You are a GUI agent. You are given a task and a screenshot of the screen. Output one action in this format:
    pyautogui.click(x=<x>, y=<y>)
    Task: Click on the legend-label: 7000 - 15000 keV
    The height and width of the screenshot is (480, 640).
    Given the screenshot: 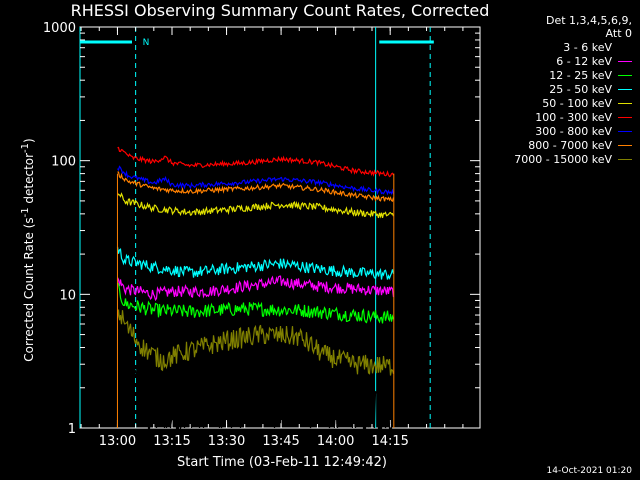 What is the action you would take?
    pyautogui.click(x=563, y=159)
    